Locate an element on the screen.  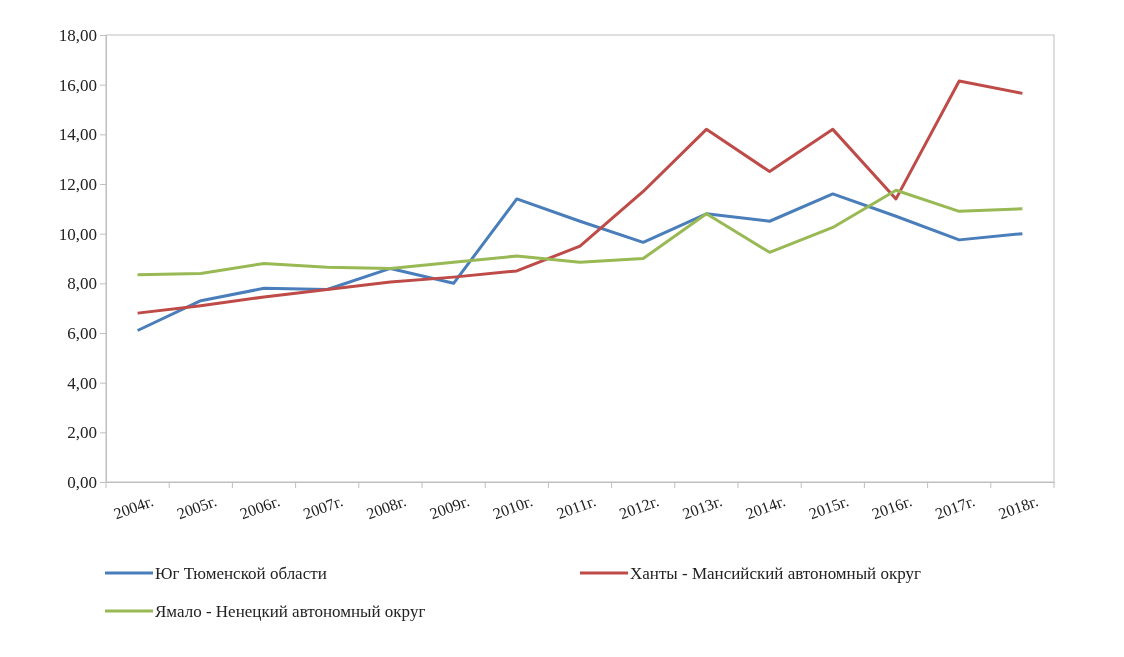
x-tick-label: 2010г. is located at coordinates (512, 507).